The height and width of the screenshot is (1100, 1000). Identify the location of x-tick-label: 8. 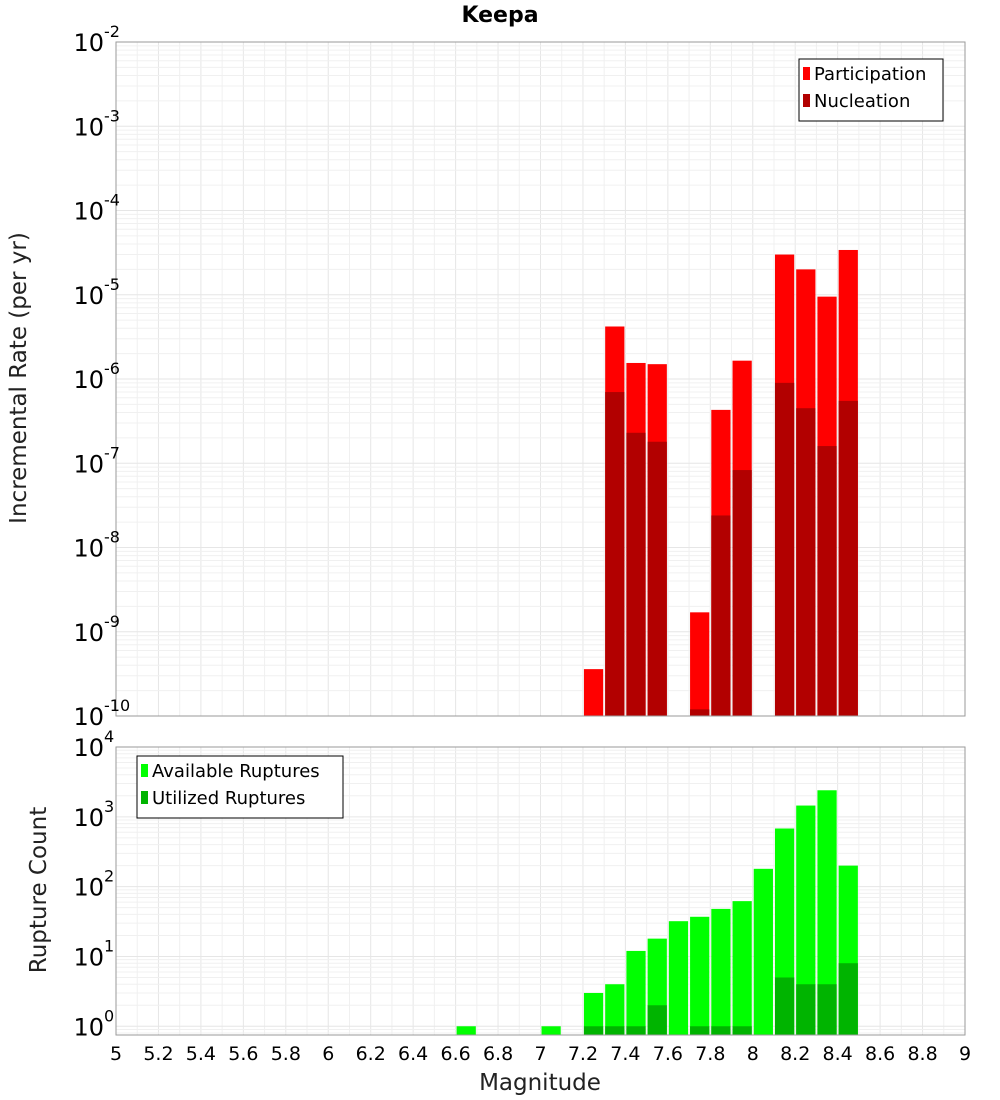
(753, 1054).